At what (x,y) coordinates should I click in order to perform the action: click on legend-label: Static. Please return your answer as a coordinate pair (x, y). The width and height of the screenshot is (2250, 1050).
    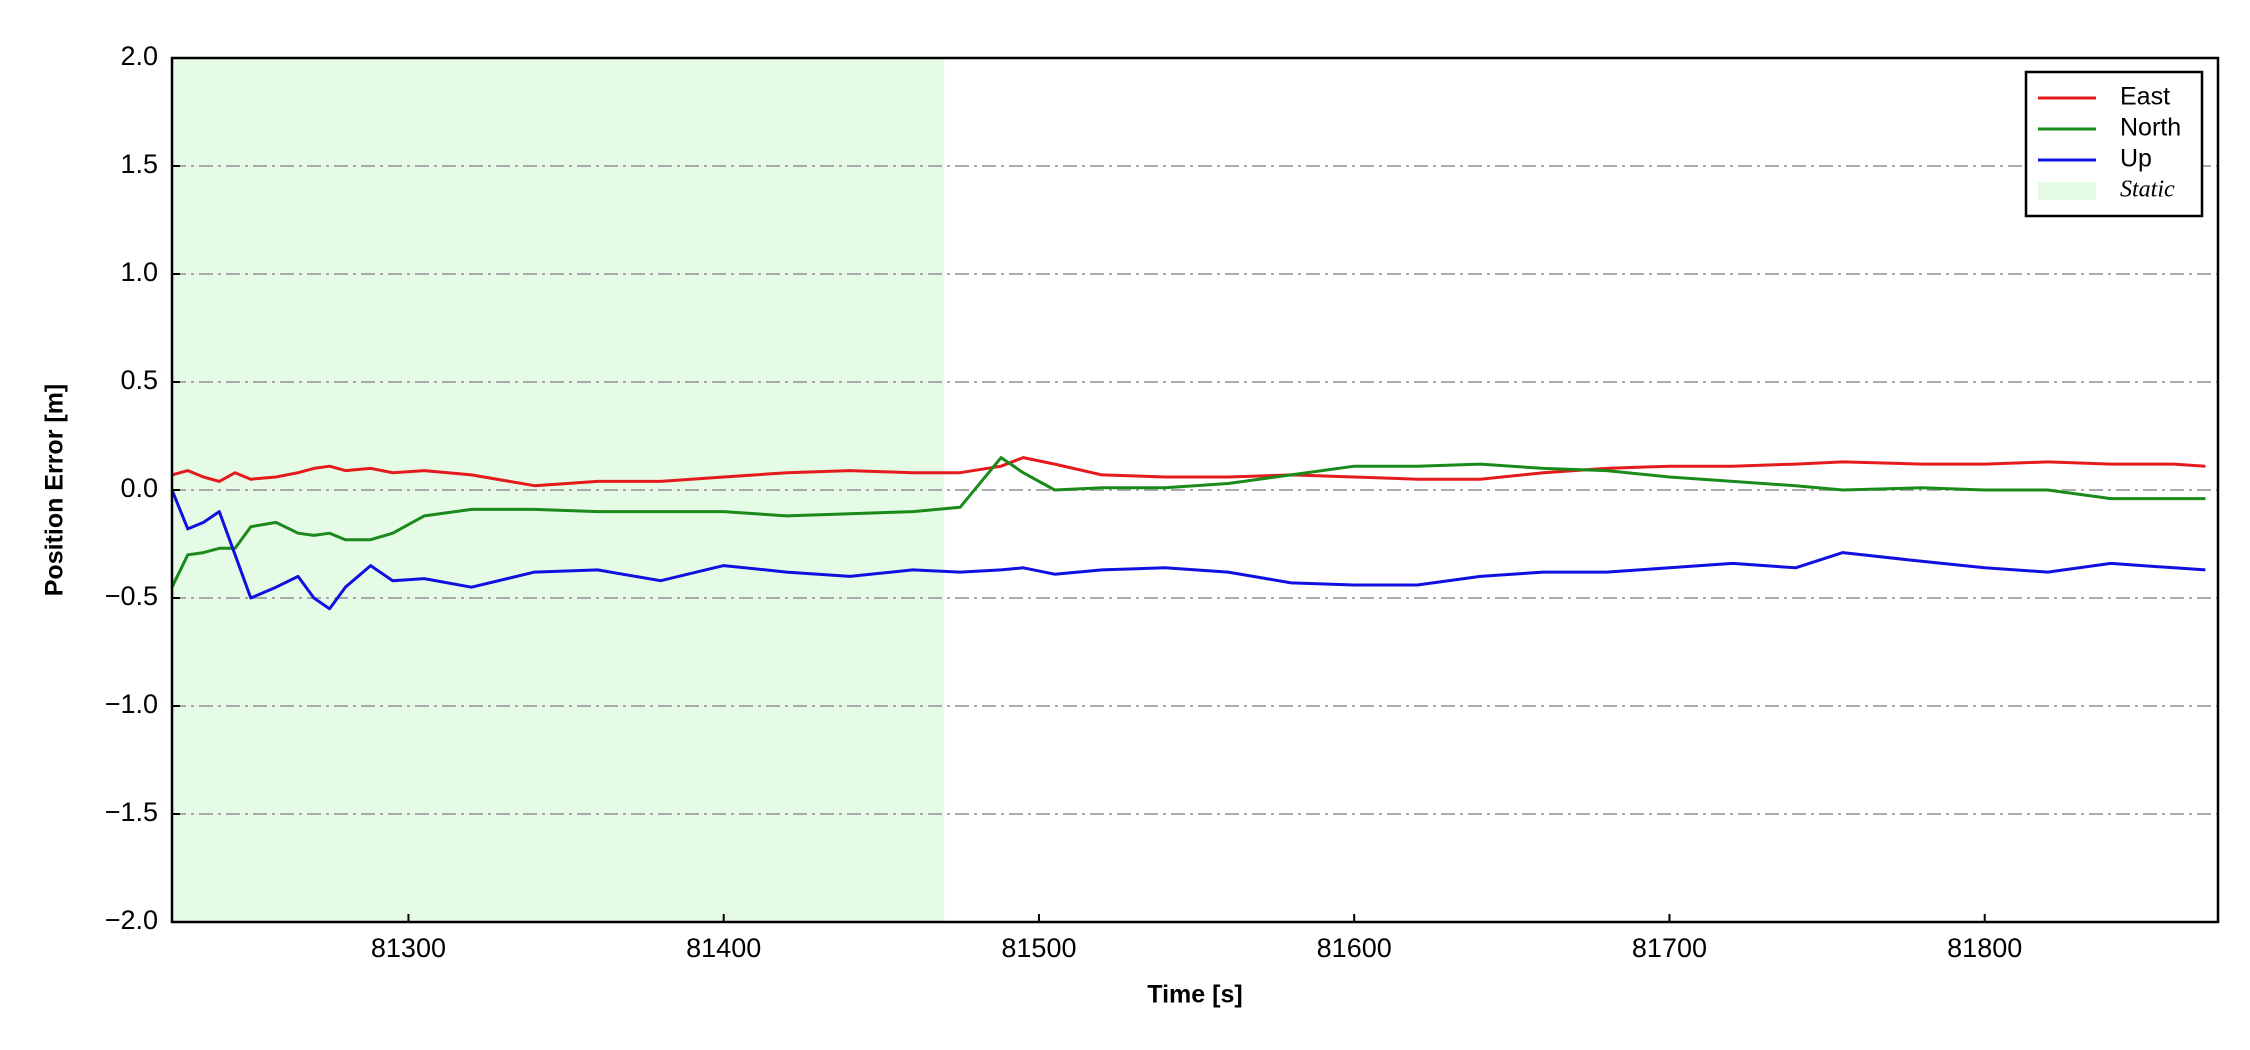
    Looking at the image, I should click on (2147, 190).